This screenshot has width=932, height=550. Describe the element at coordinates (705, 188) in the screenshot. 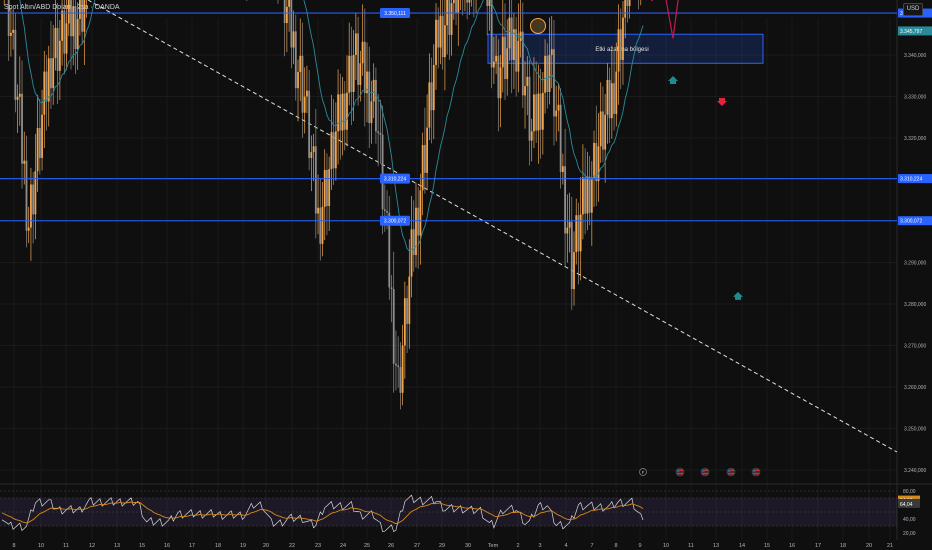

I see `arrows` at that location.